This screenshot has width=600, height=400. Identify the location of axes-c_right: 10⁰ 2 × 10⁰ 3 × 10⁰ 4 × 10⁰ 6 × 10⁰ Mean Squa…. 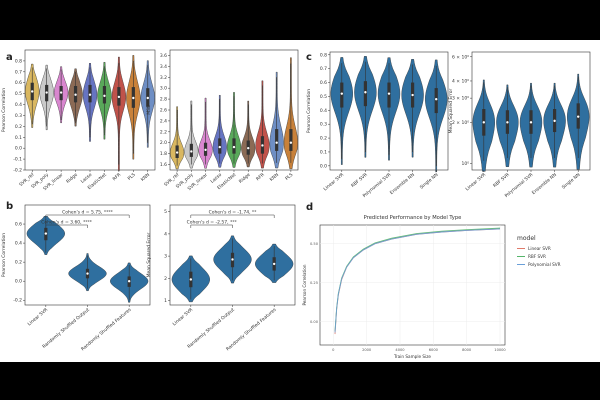
(519, 125).